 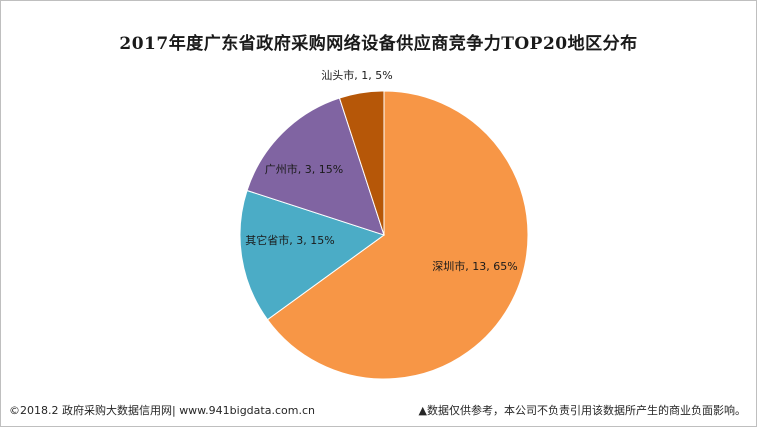 What do you see at coordinates (378, 44) in the screenshot?
I see `chart-title: 2017年度广东省政府采购网络设备供应商竞争力TOP20地区分布` at bounding box center [378, 44].